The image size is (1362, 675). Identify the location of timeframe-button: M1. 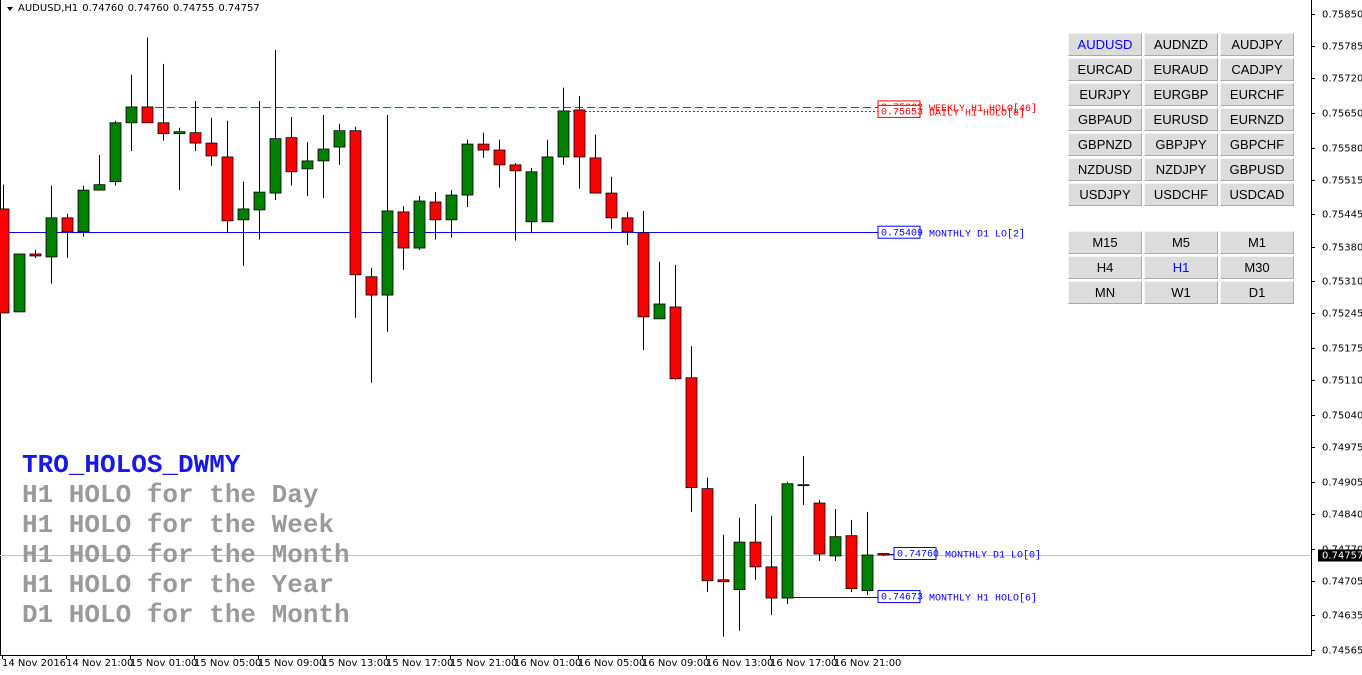
(1257, 242).